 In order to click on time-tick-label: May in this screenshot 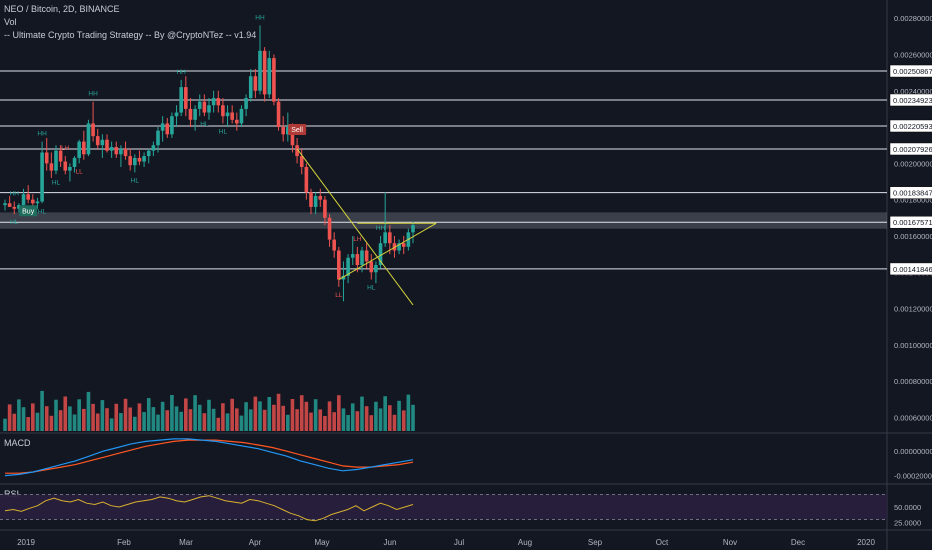, I will do `click(321, 542)`.